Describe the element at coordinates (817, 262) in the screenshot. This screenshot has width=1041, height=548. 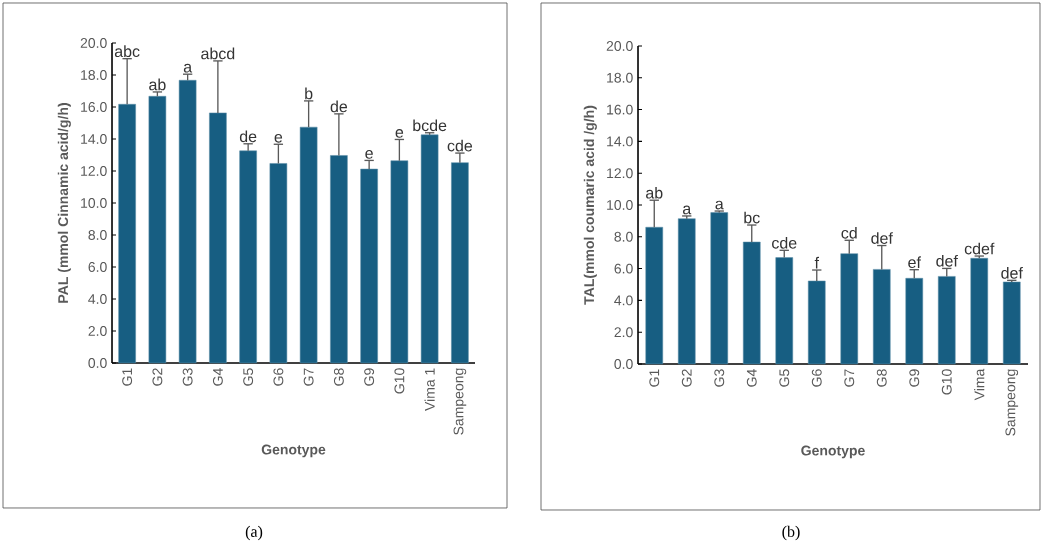
I see `annotation: f` at that location.